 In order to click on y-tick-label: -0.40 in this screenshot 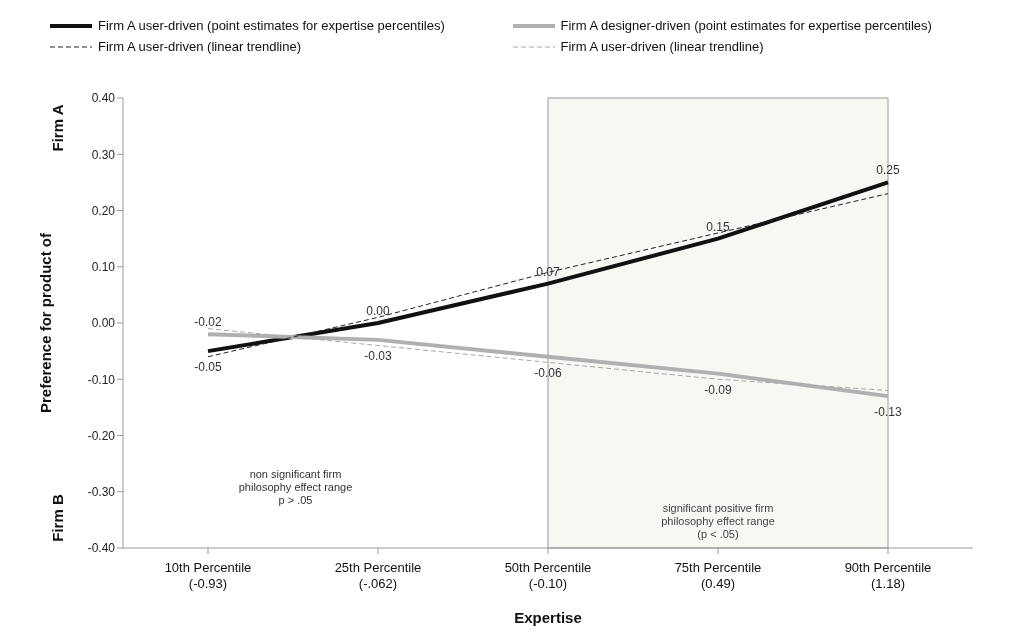, I will do `click(101, 548)`.